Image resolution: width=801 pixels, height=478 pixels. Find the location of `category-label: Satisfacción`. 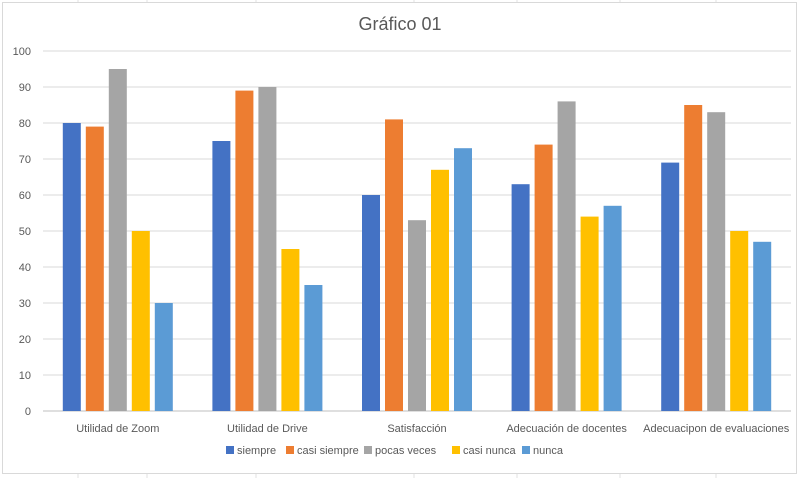

category-label: Satisfacción is located at coordinates (416, 429).